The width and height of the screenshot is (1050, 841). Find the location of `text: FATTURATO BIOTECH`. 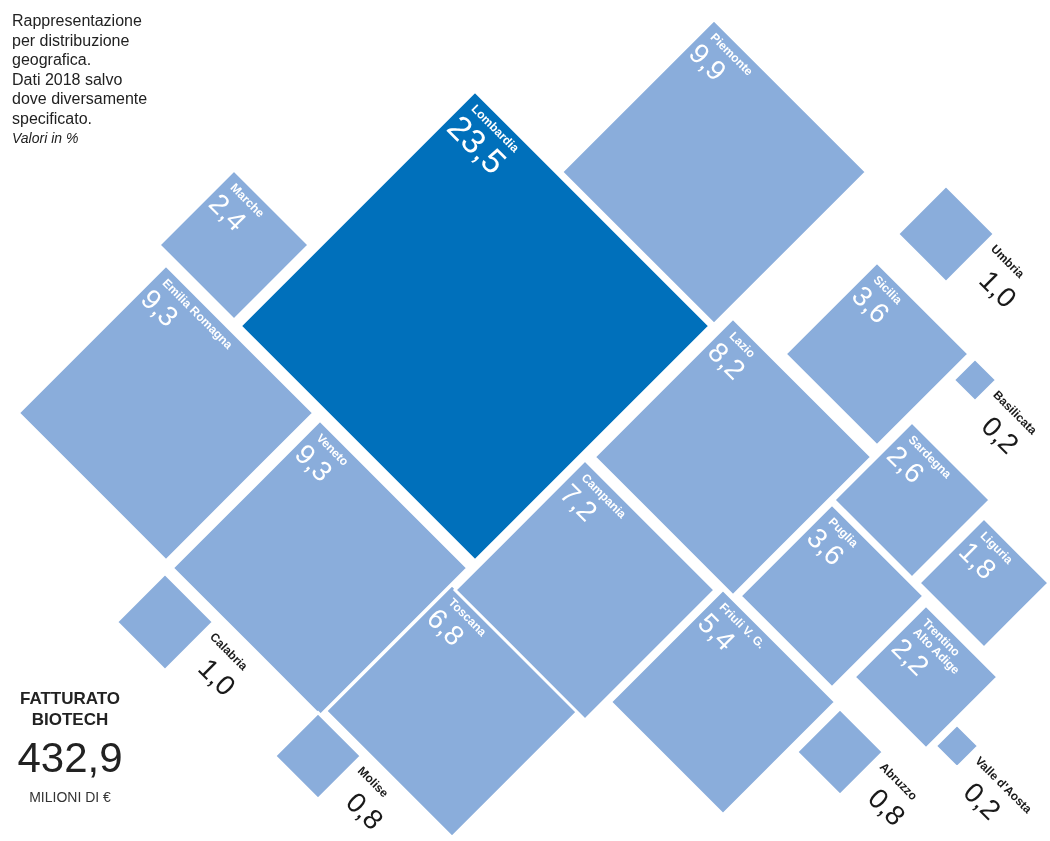

text: FATTURATO BIOTECH is located at coordinates (70, 709).